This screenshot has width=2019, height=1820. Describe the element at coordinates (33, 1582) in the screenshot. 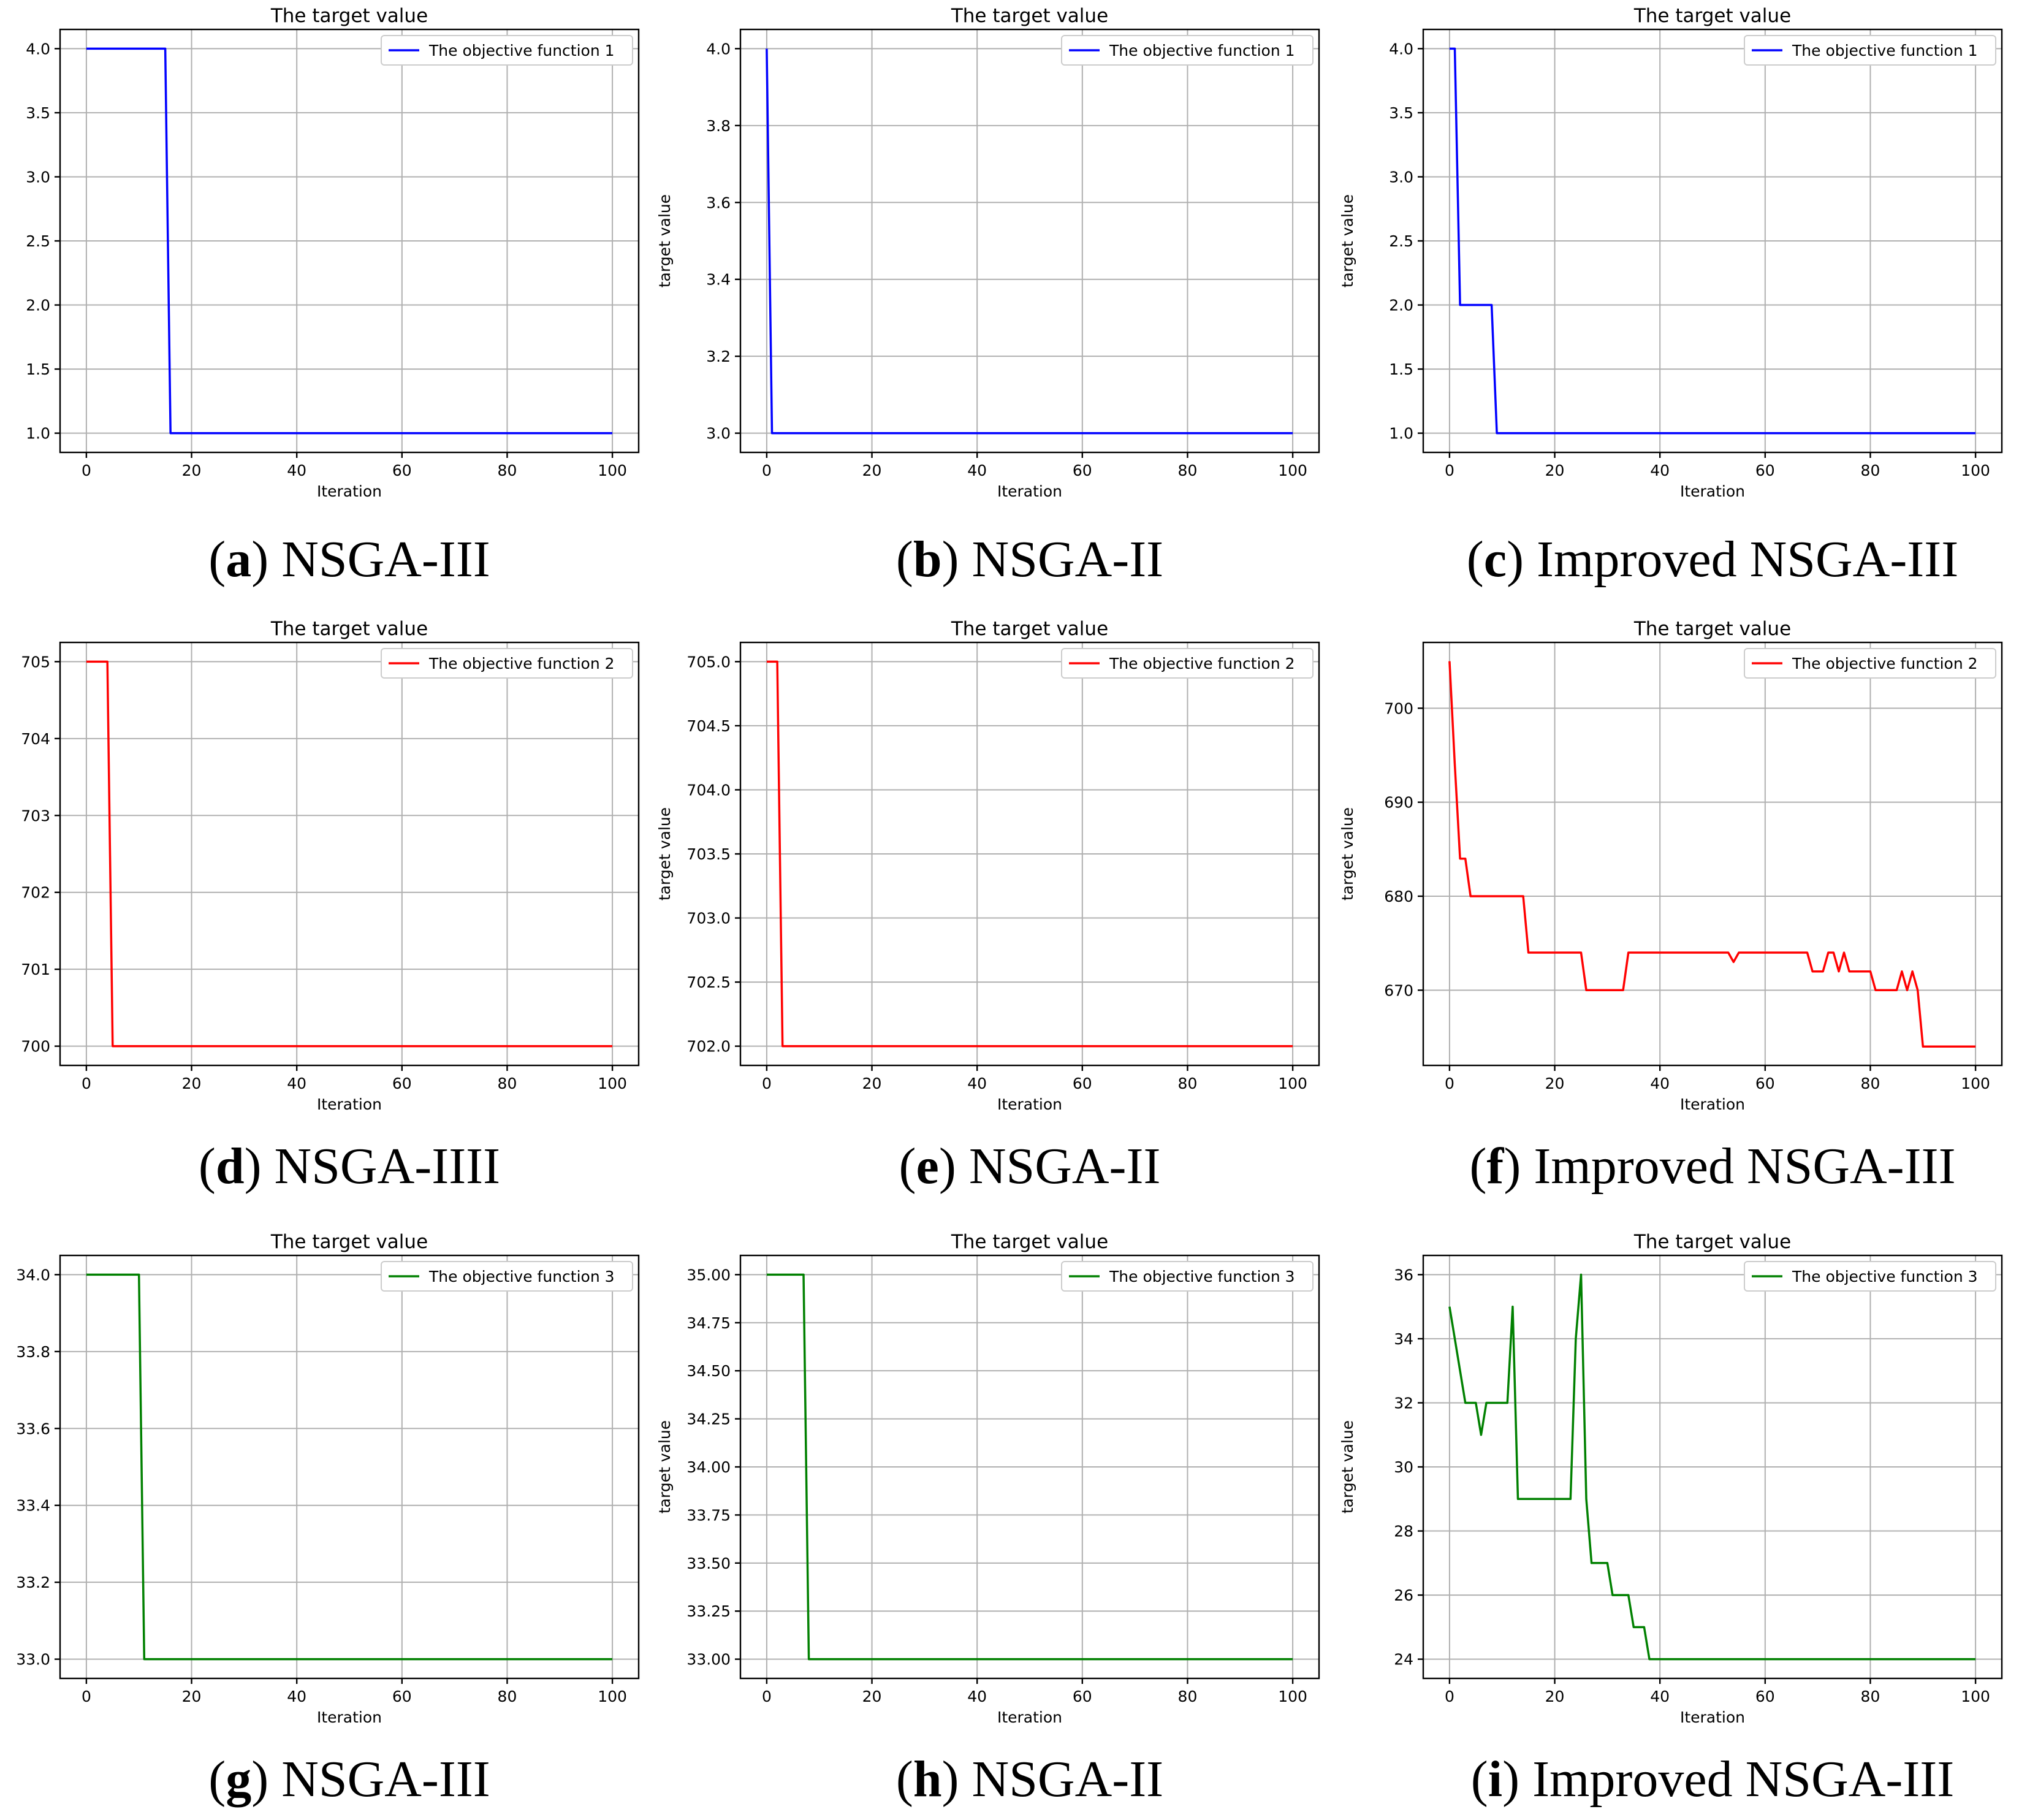

I see `y-tick-label: 33.2` at that location.